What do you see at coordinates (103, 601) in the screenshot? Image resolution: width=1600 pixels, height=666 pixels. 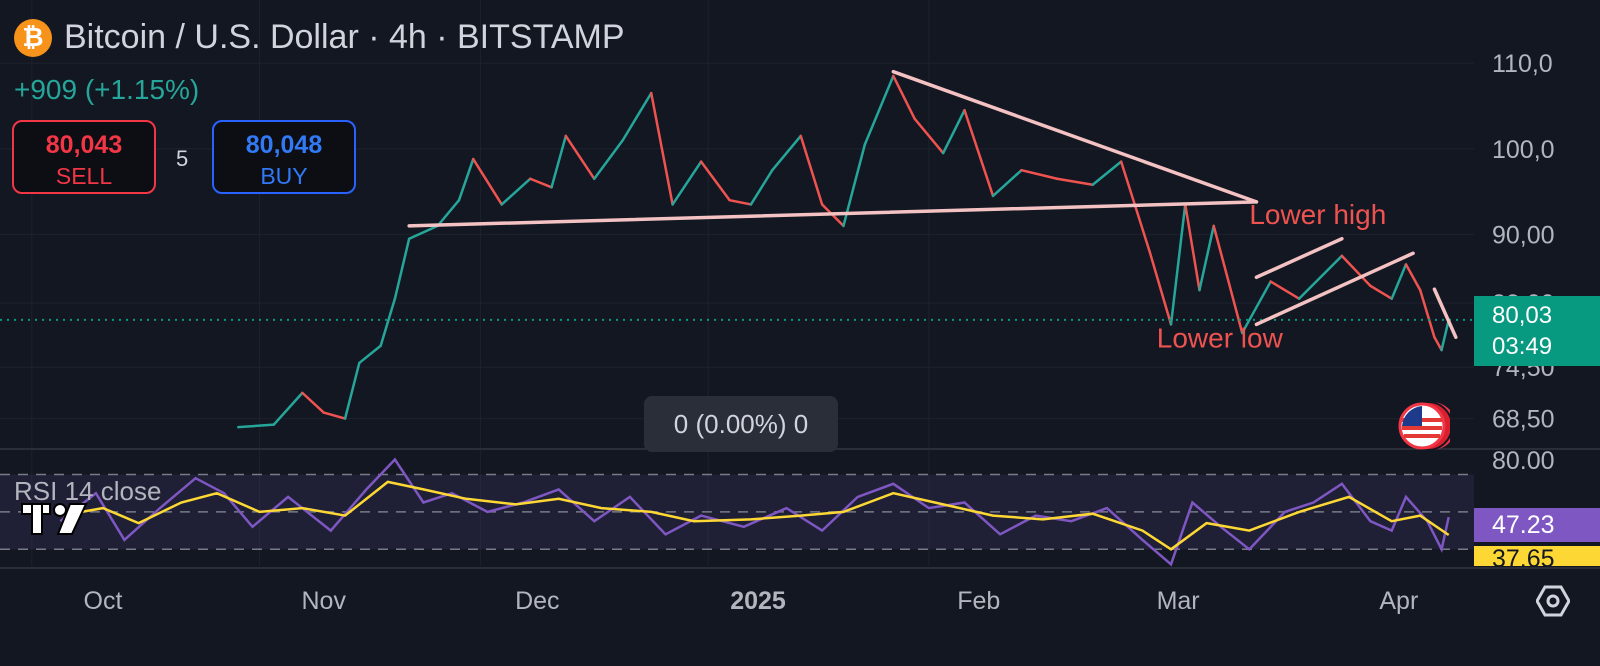 I see `time-axis-label: Oct` at bounding box center [103, 601].